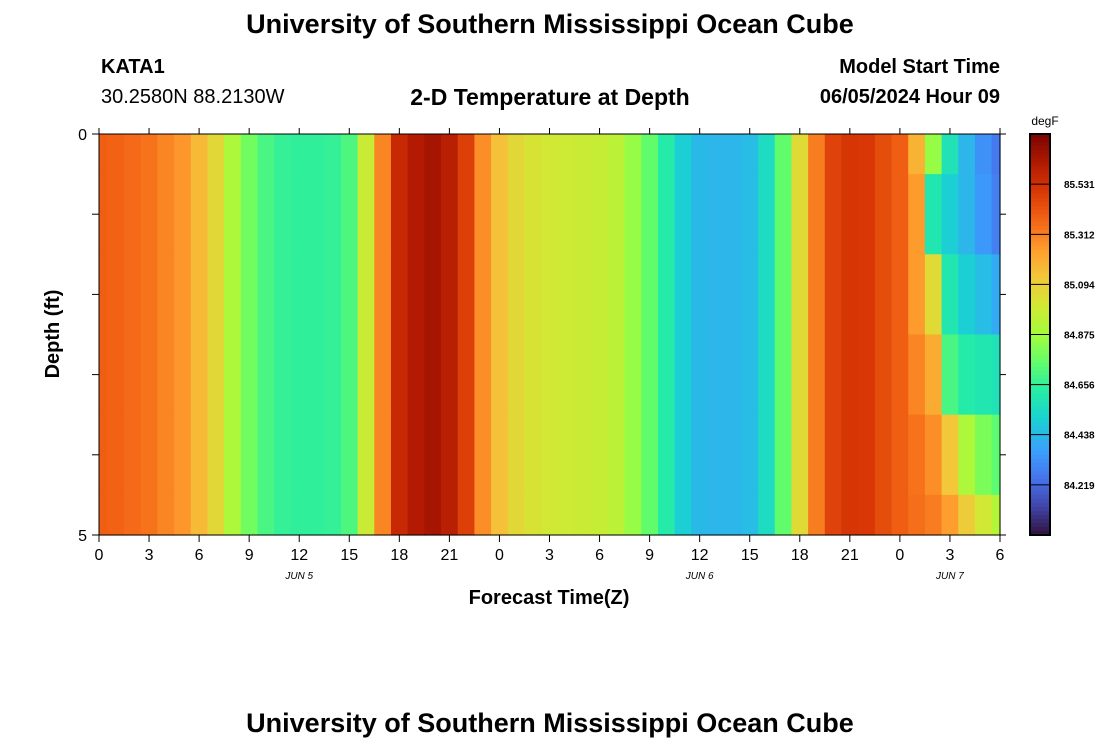  Describe the element at coordinates (1079, 185) in the screenshot. I see `colorbar-tick-label: 85.531` at that location.